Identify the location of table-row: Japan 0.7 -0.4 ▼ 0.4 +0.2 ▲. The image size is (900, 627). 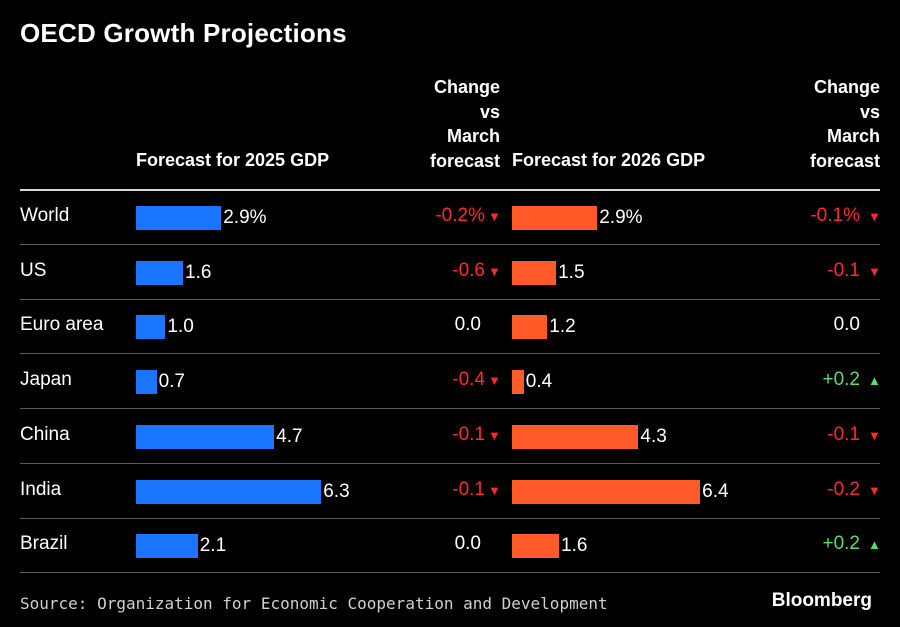
(450, 382).